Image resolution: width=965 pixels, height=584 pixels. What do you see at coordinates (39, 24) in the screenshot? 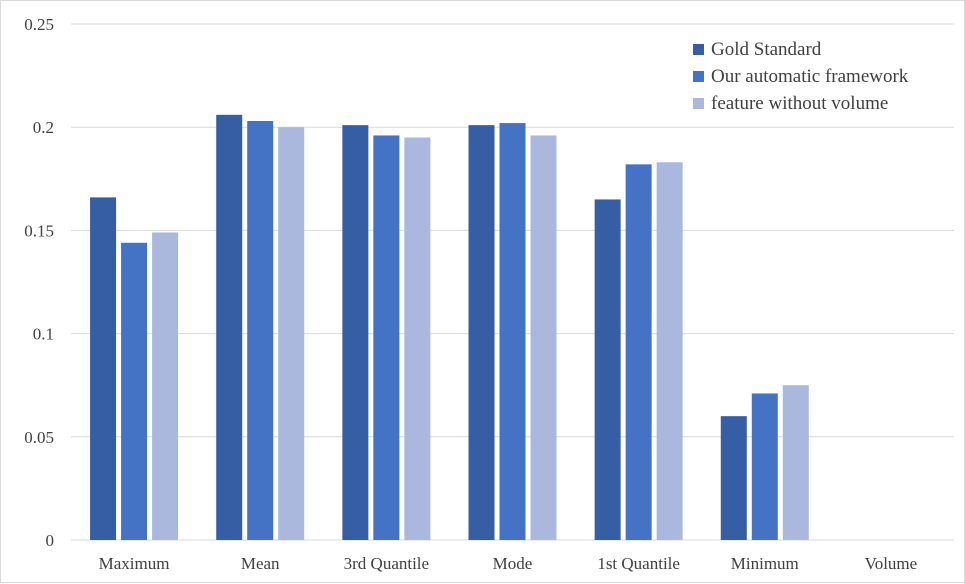
I see `y-tick-label: 0.25` at bounding box center [39, 24].